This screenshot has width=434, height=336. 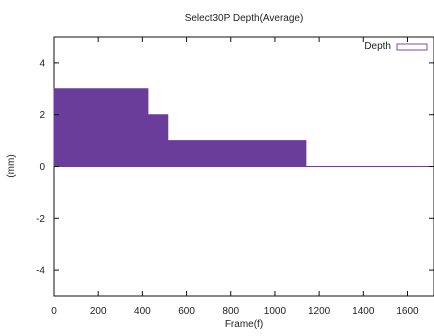 I want to click on y-tick-label: 4, so click(x=42, y=63).